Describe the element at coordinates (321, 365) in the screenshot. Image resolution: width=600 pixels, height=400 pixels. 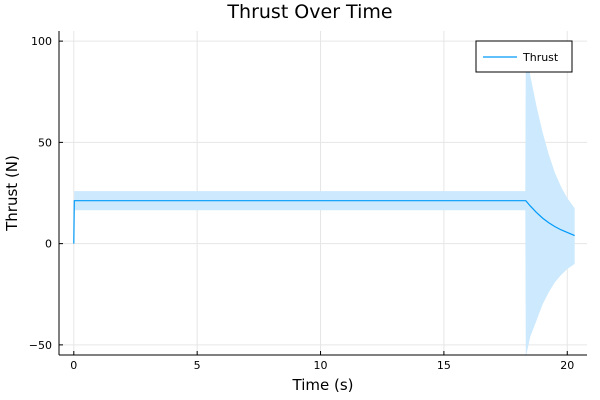
I see `x-tick-label: 10` at that location.